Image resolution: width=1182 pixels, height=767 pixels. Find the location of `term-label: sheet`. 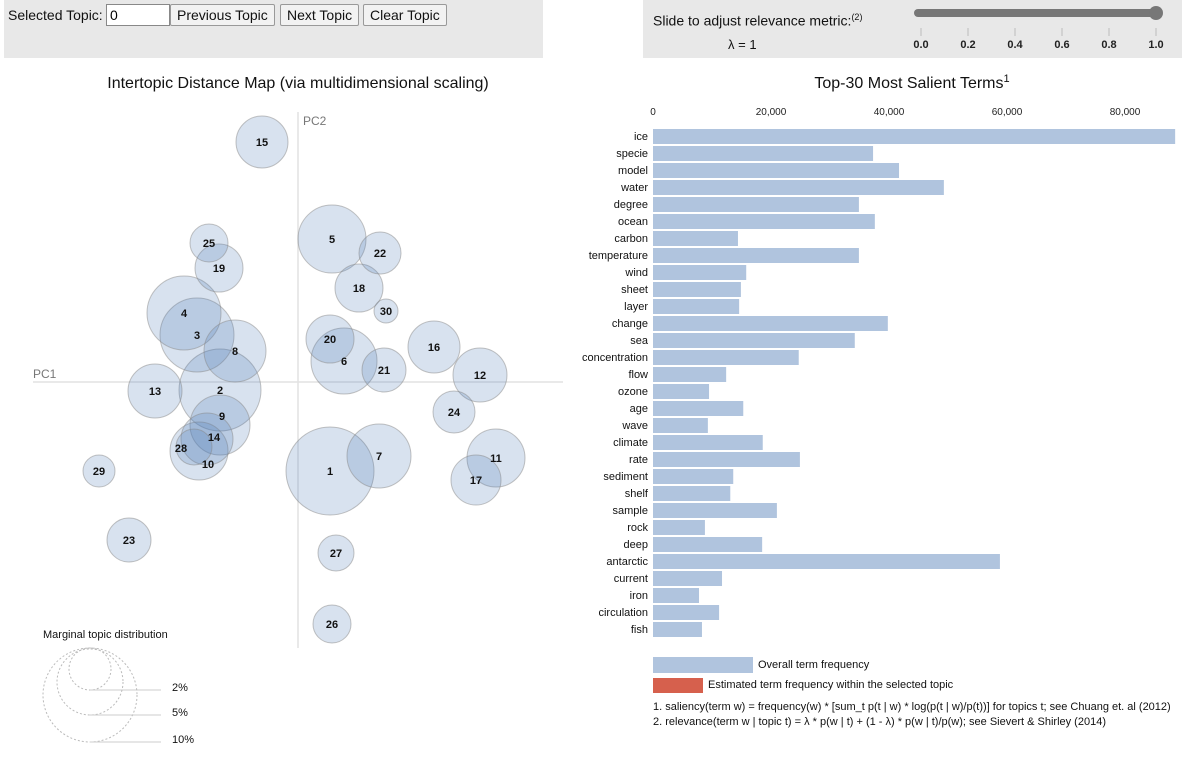

term-label: sheet is located at coordinates (634, 290).